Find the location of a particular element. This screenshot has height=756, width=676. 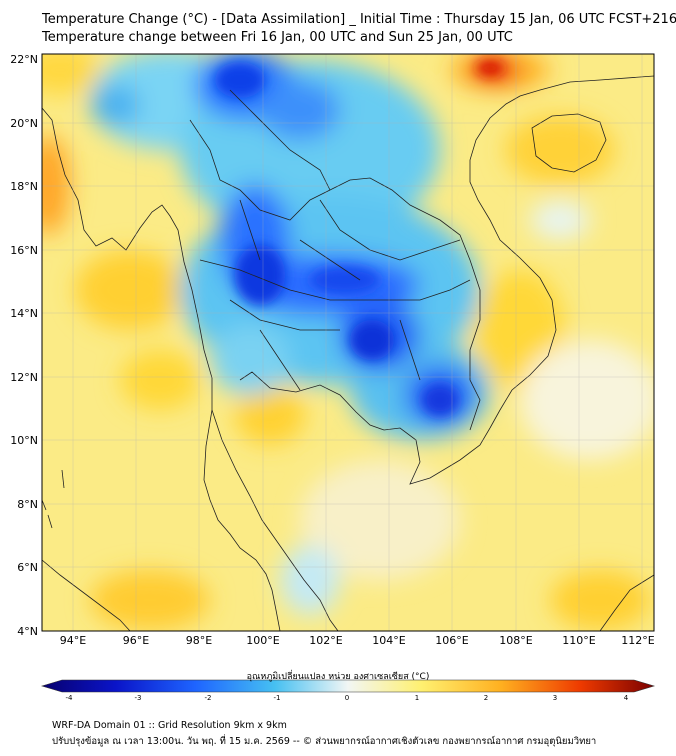

lon-label: 98°E is located at coordinates (199, 640).